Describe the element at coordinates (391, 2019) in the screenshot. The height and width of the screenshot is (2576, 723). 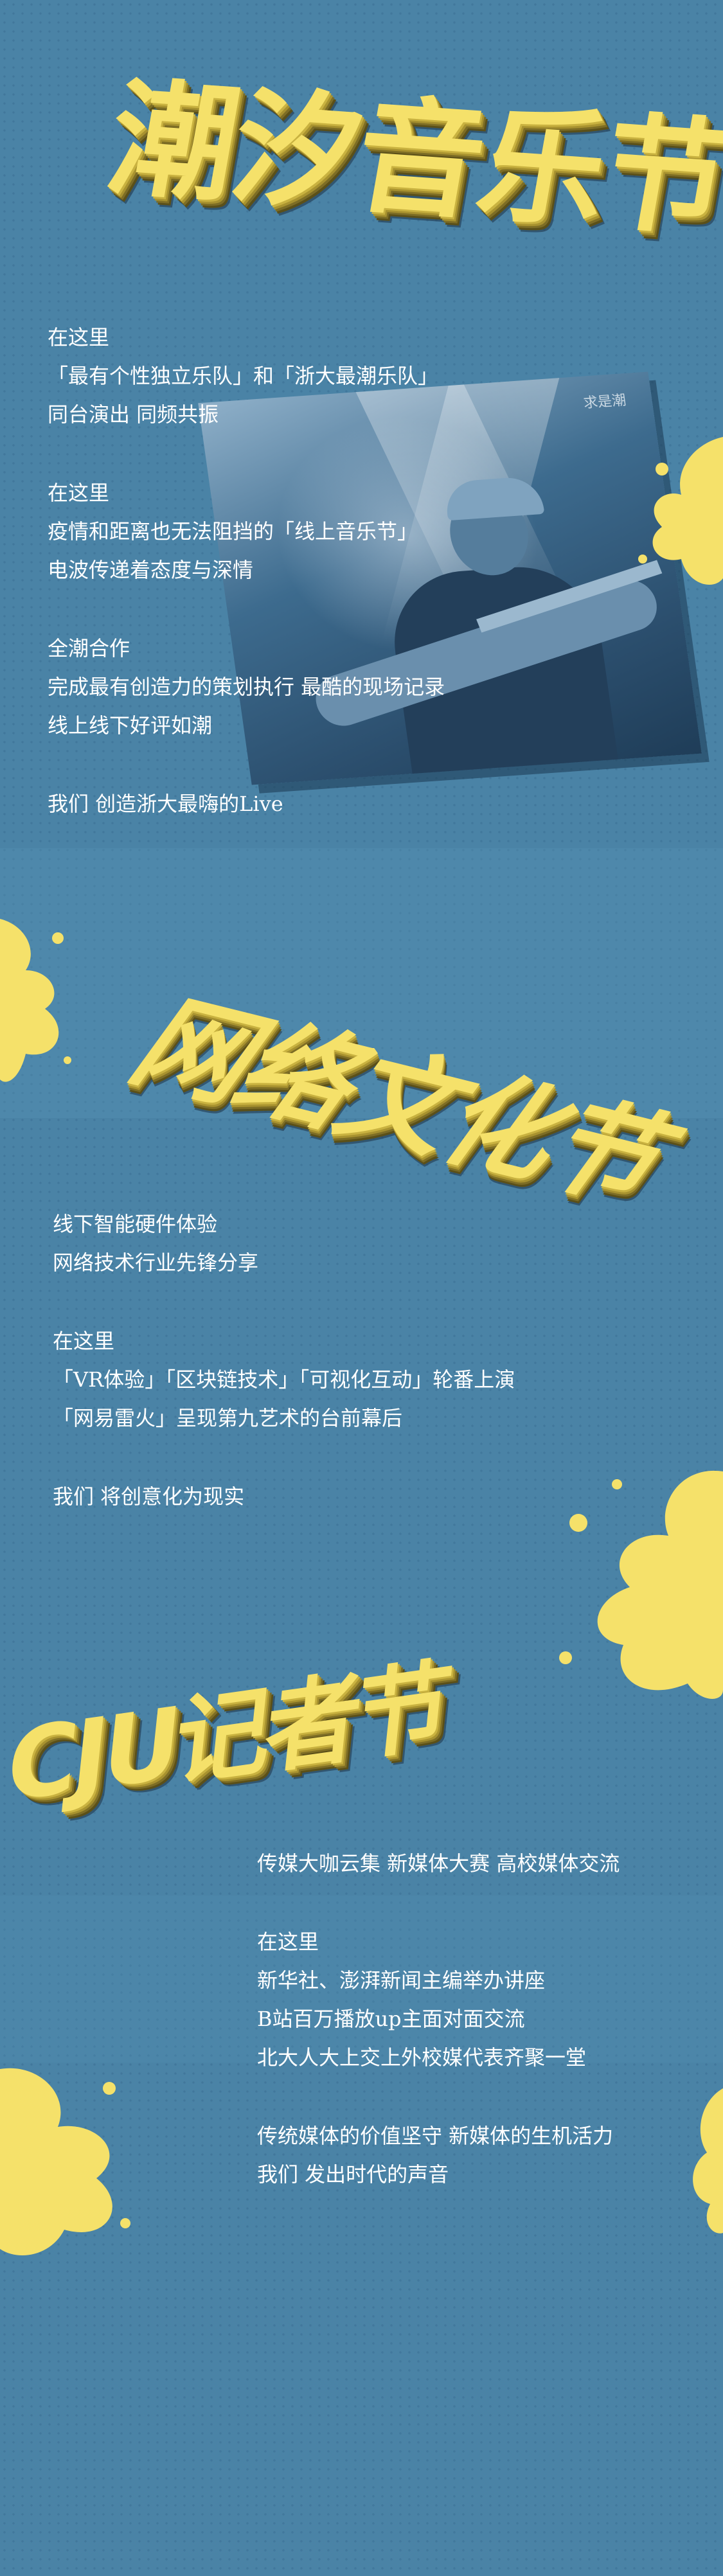
I see `copy-line: B站百万播放up主面对面交流` at that location.